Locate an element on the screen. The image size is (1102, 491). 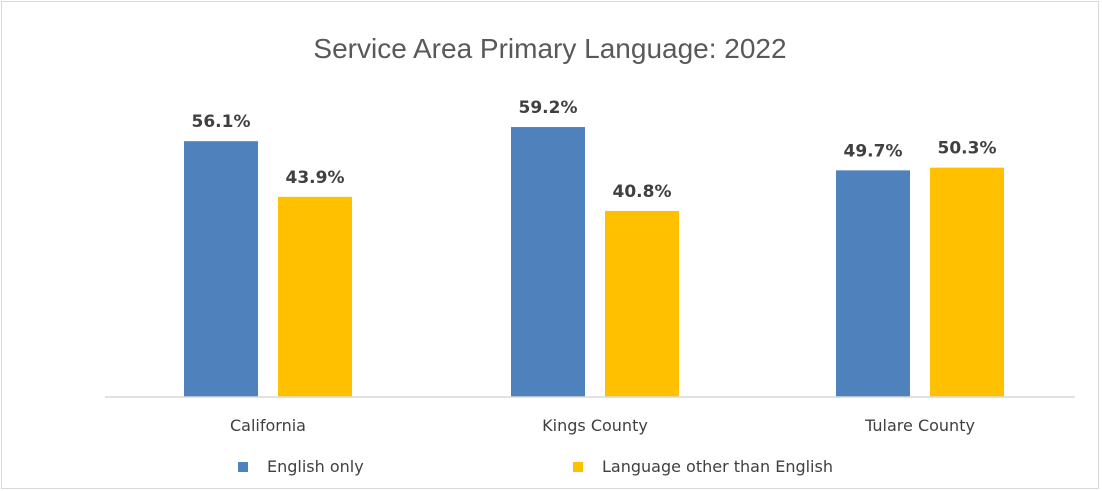
category-label: California is located at coordinates (268, 425).